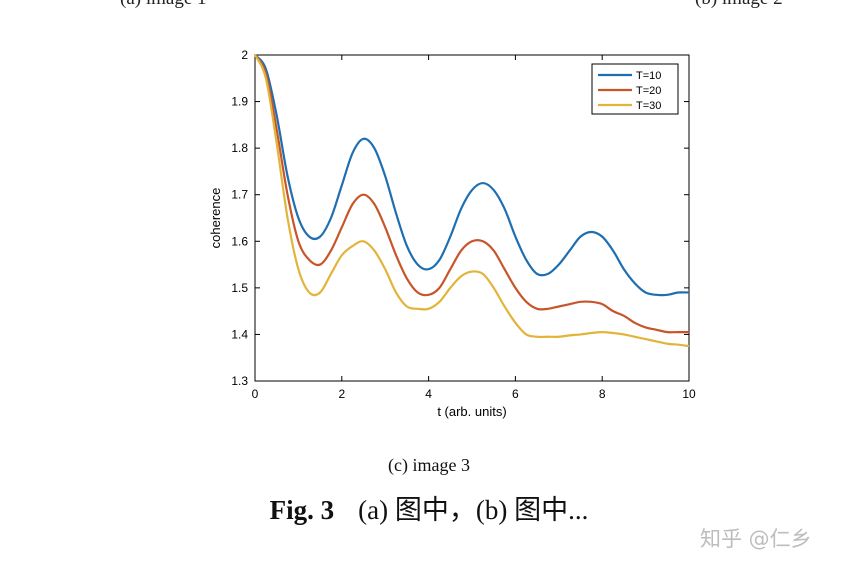 The width and height of the screenshot is (858, 572). What do you see at coordinates (215, 218) in the screenshot?
I see `y-axis-label: coherence` at bounding box center [215, 218].